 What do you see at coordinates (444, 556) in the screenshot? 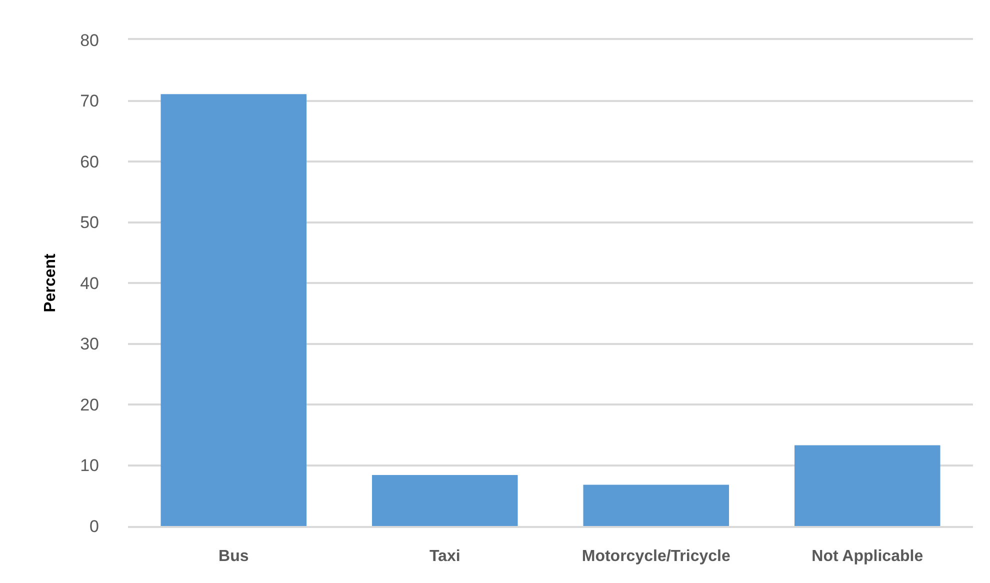
I see `x-tick-label: Taxi` at bounding box center [444, 556].